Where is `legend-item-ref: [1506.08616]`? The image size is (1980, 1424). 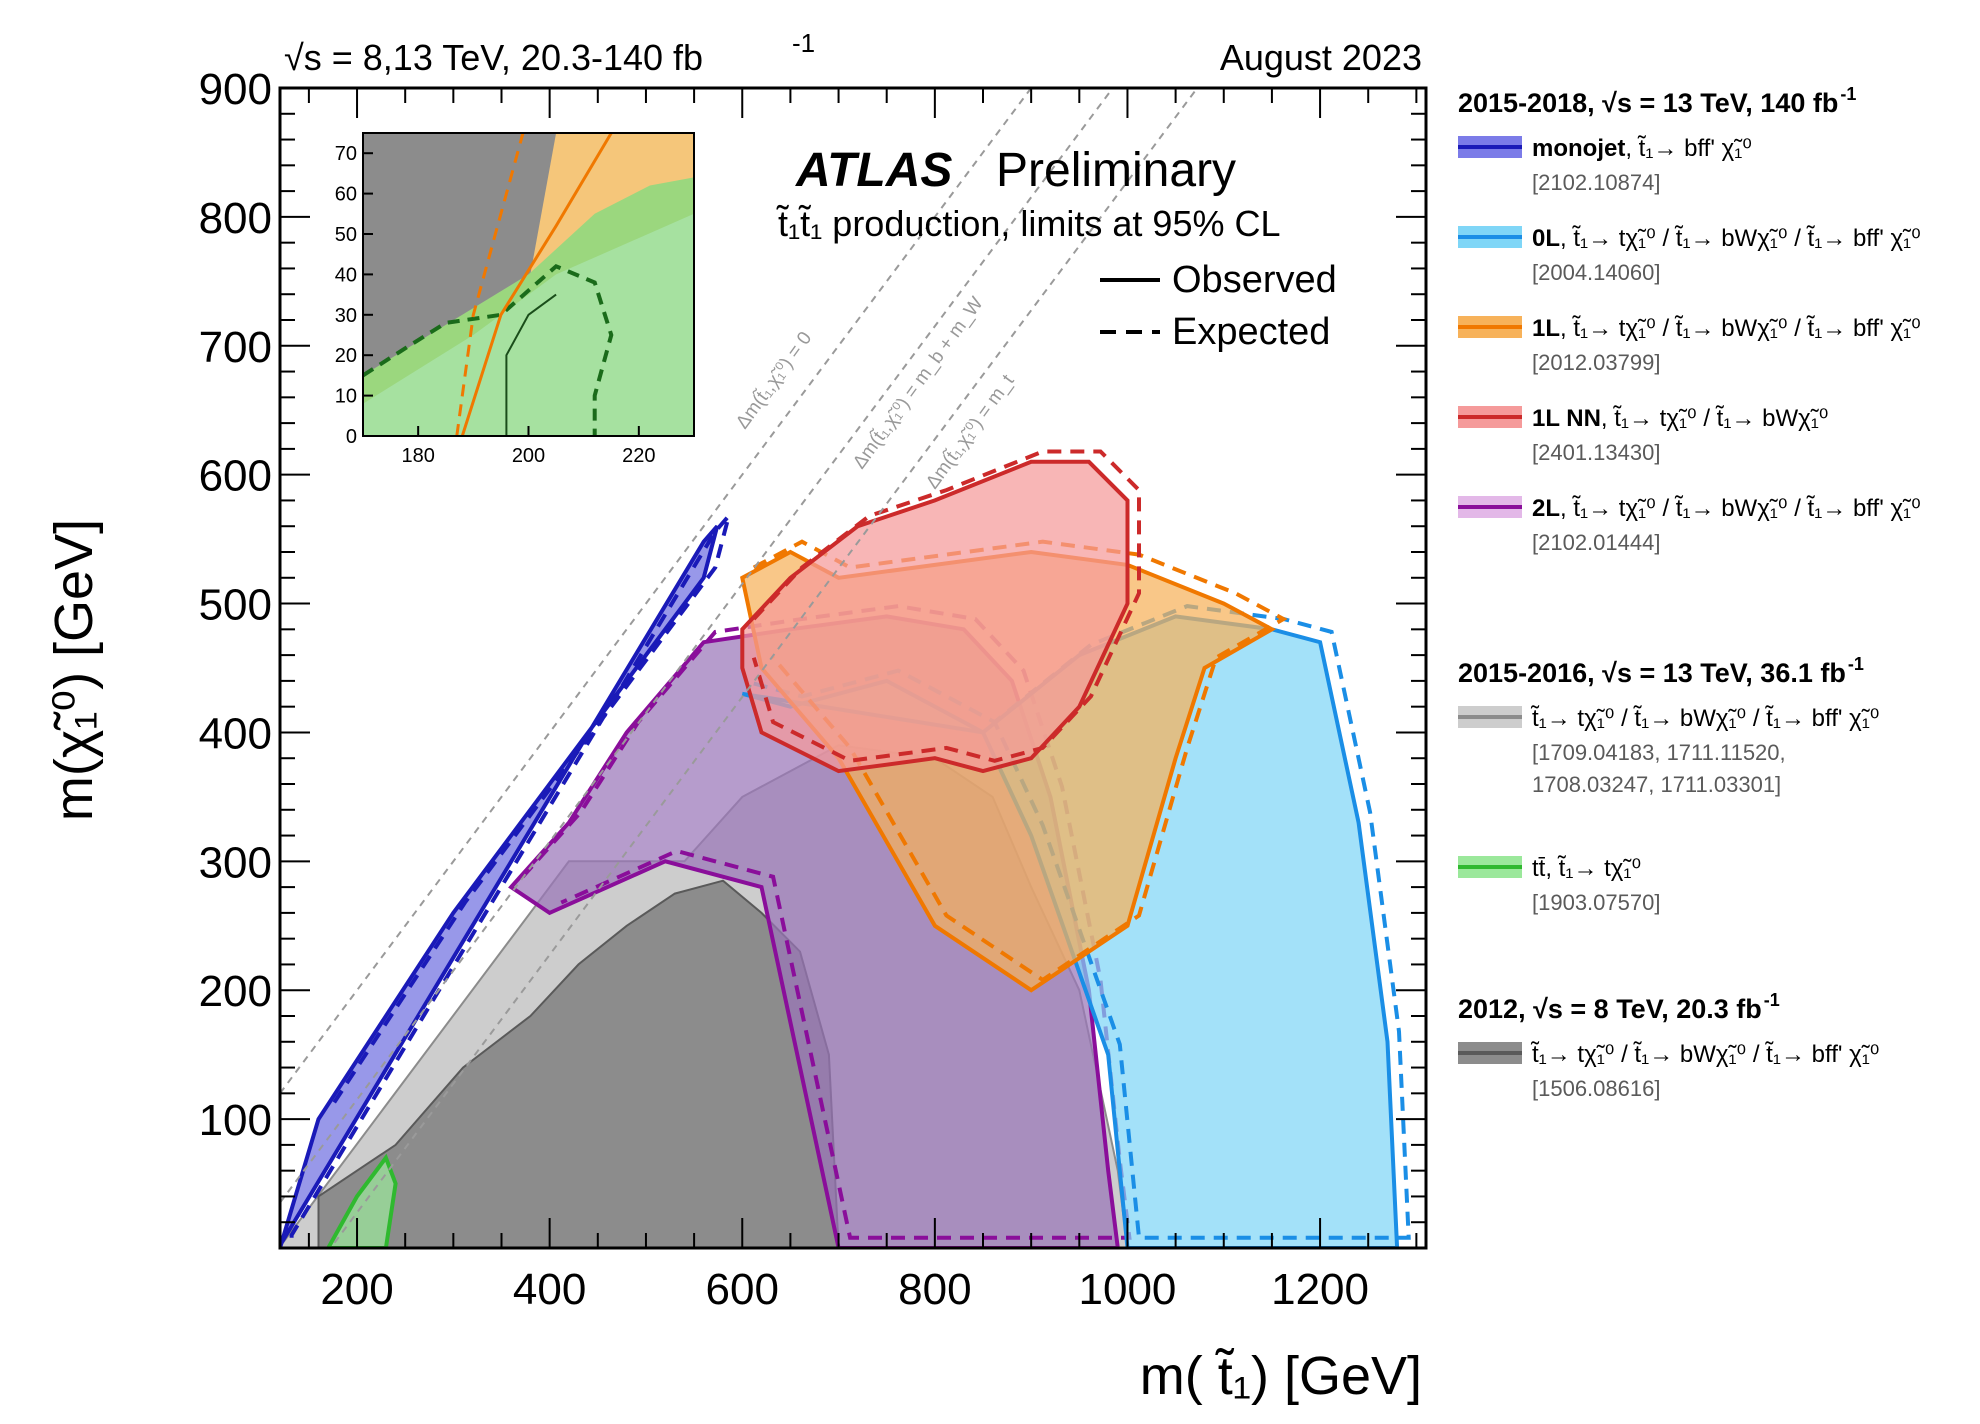 legend-item-ref: [1506.08616] is located at coordinates (1596, 1088).